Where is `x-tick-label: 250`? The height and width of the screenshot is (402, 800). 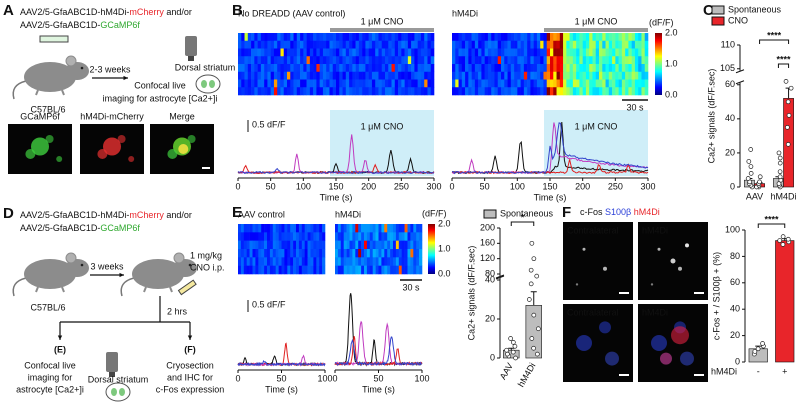
x-tick-label: 250 is located at coordinates (401, 186).